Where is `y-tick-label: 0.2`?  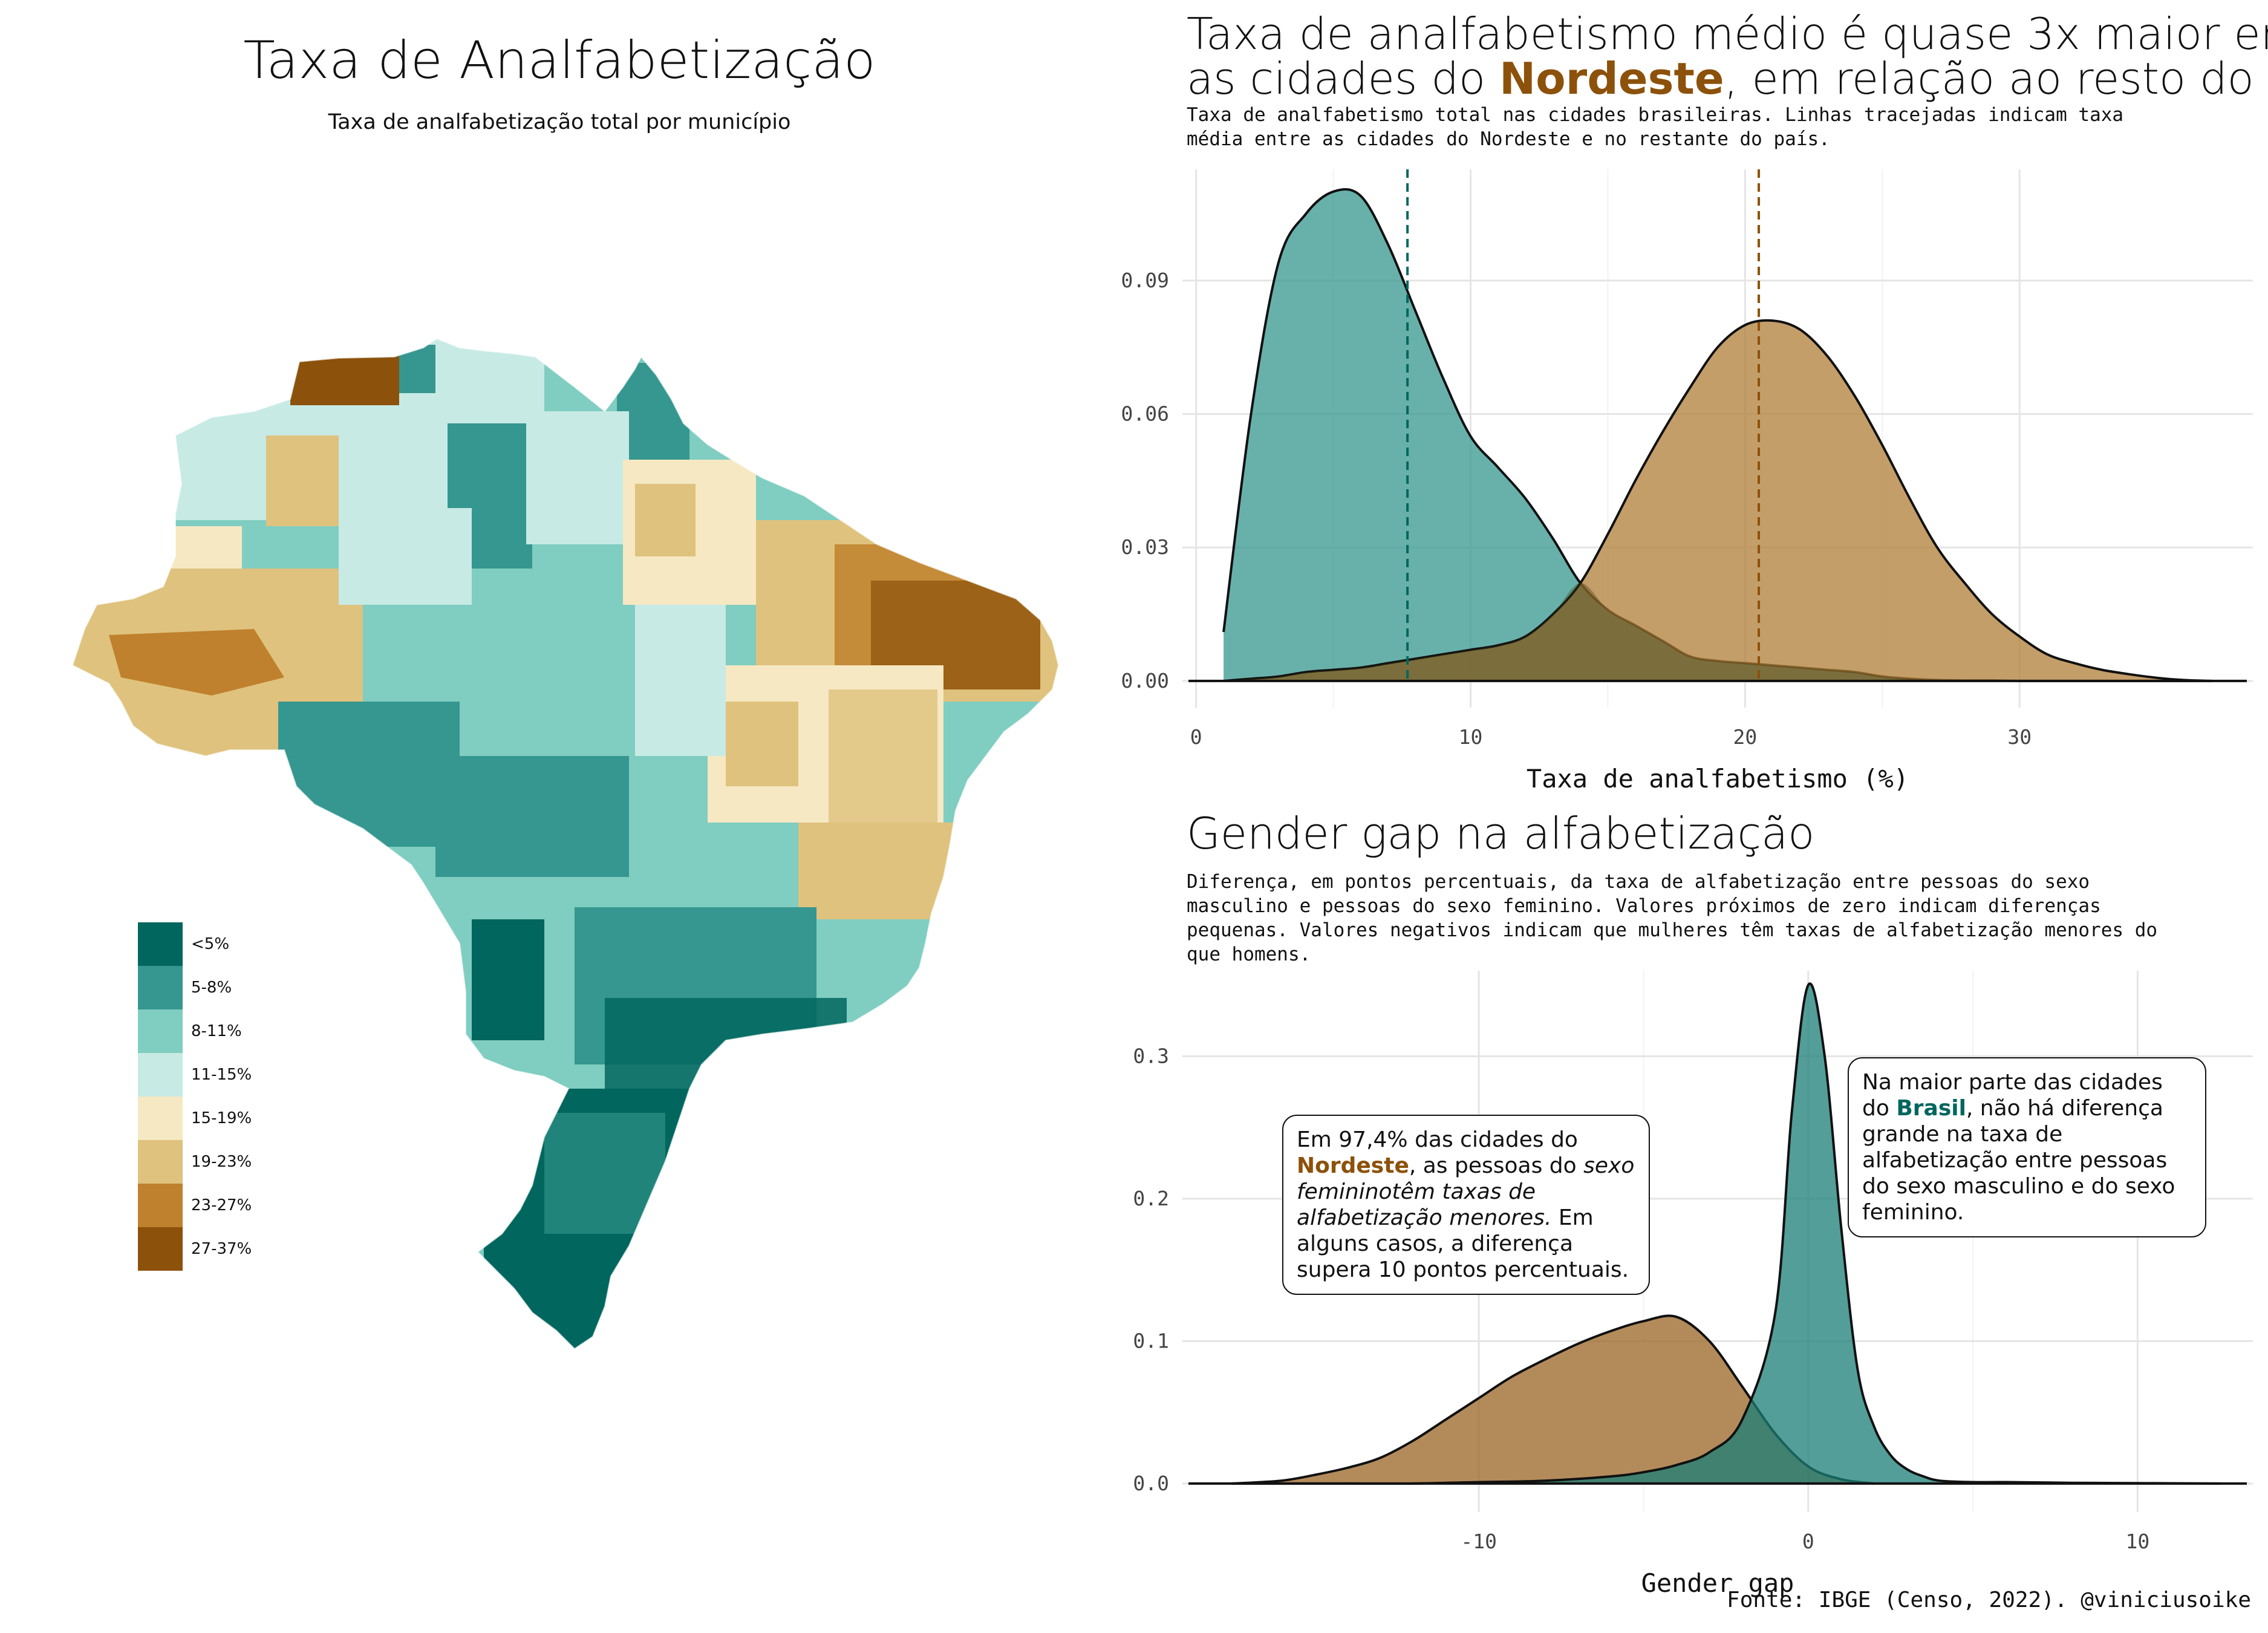
y-tick-label: 0.2 is located at coordinates (1151, 1198).